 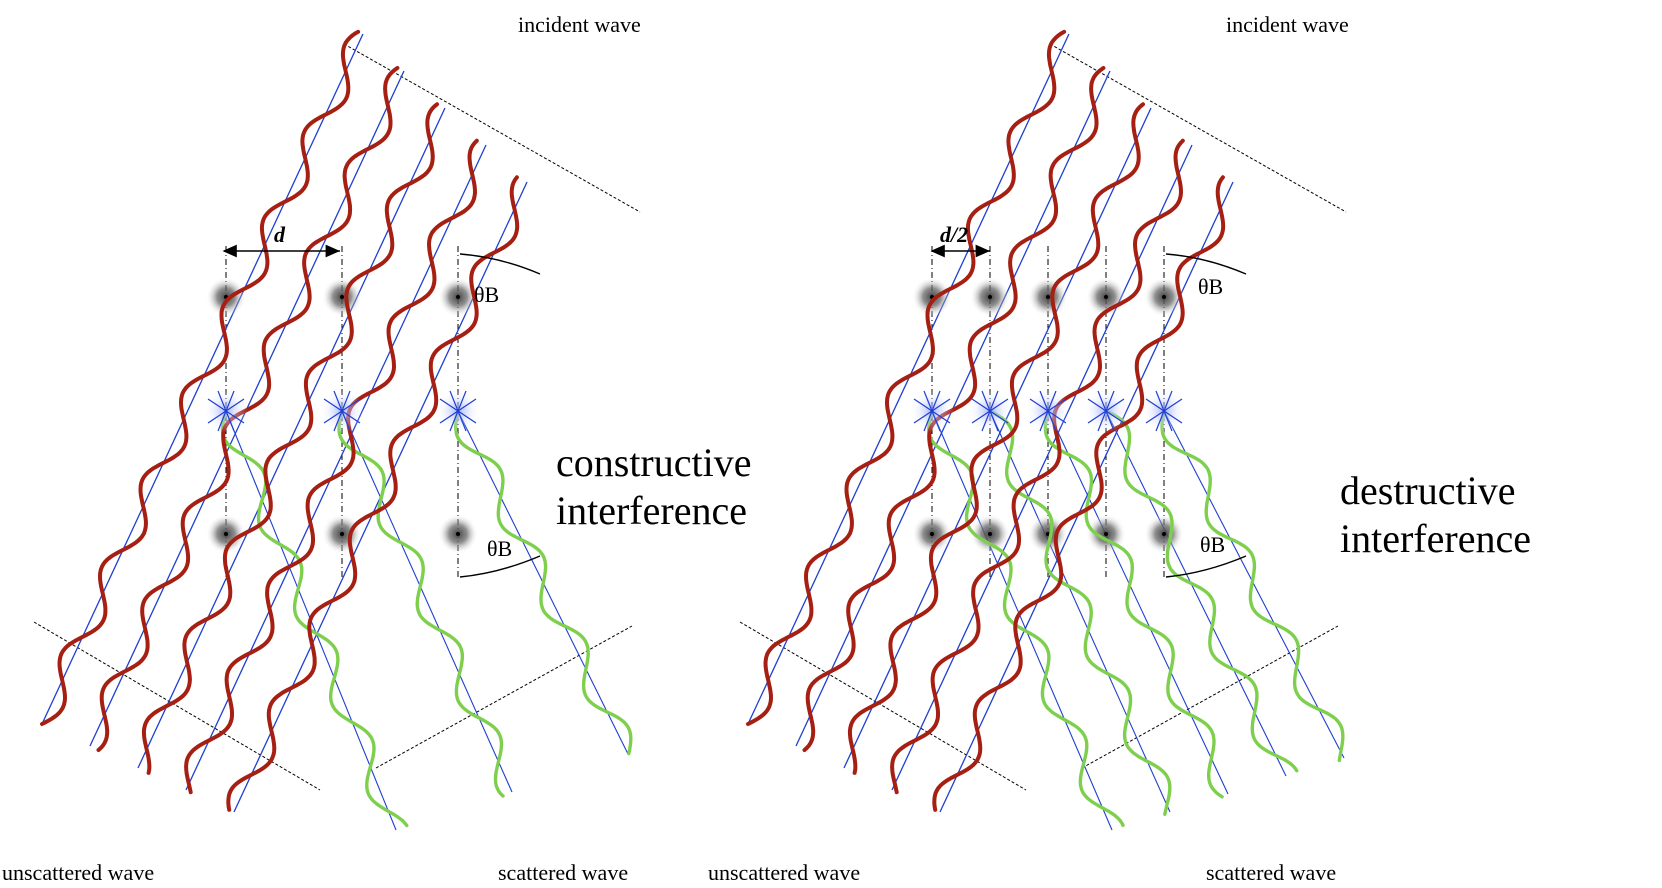 I want to click on spacing-label: d, so click(x=280, y=234).